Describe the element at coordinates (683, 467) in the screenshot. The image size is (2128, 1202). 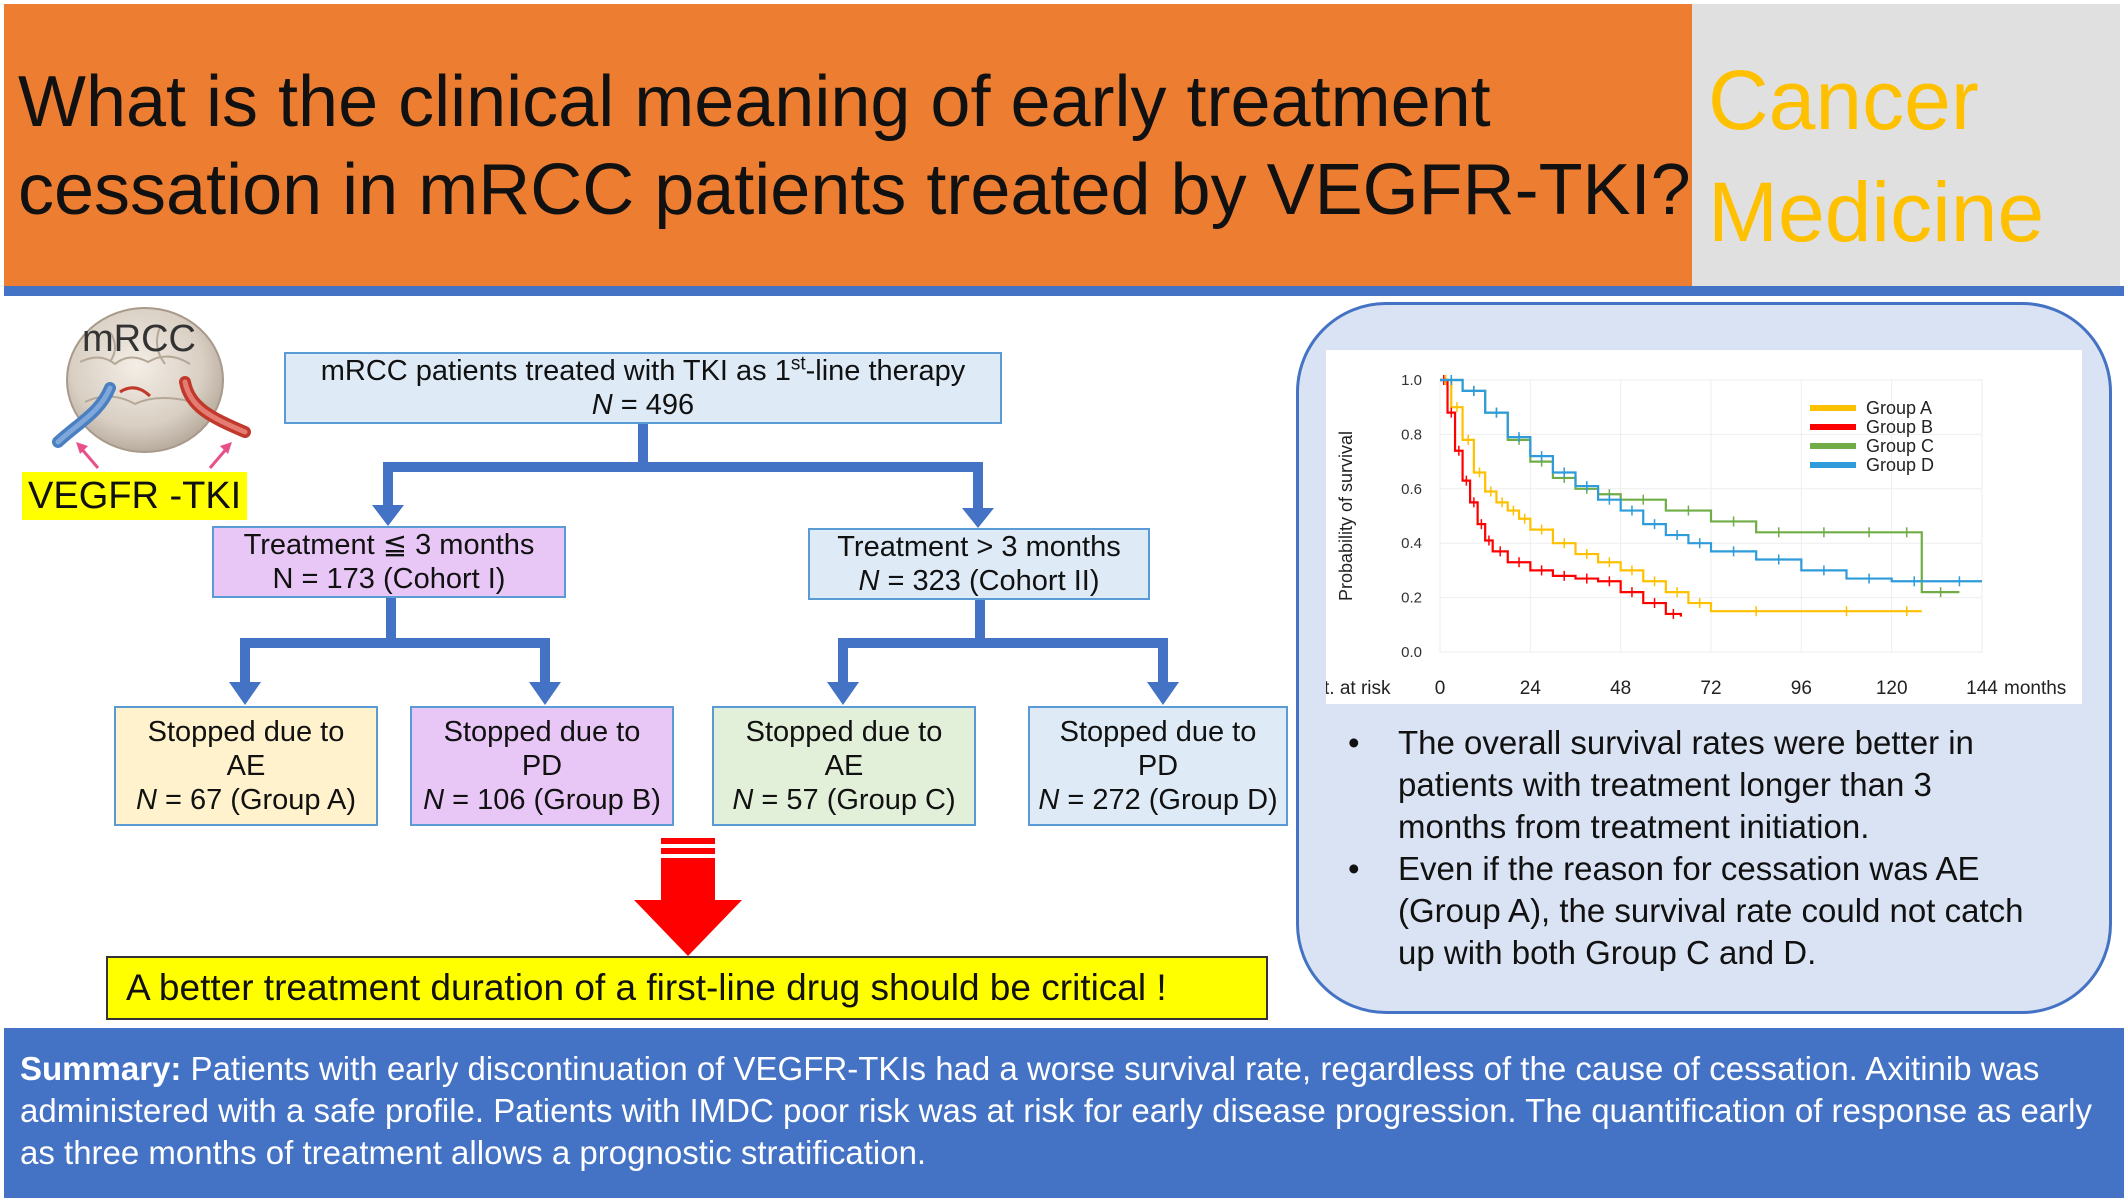
I see `connector-root-split` at that location.